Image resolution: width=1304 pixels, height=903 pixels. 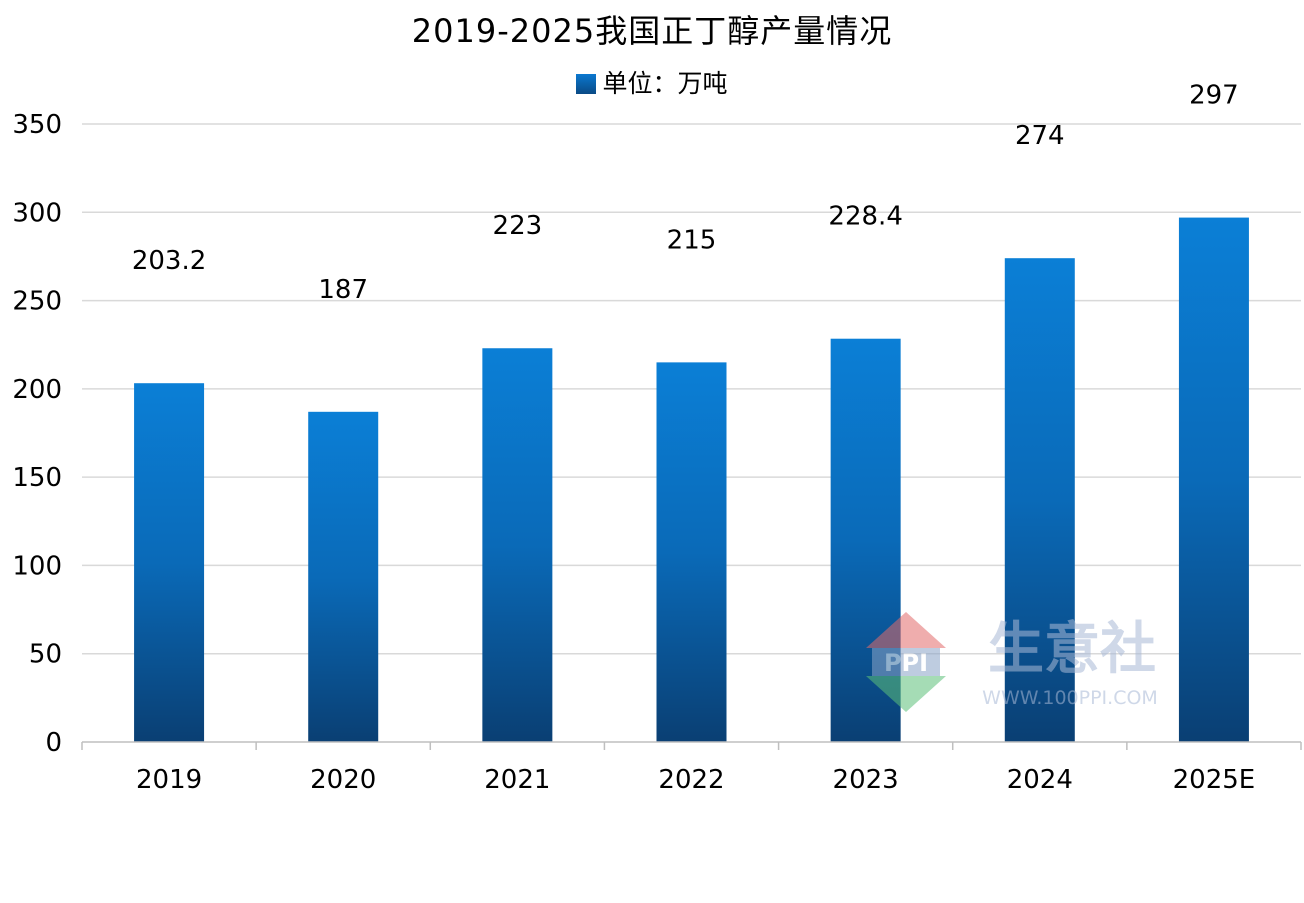 I want to click on watermark-url: WWW.100PPI.COM, so click(x=1070, y=698).